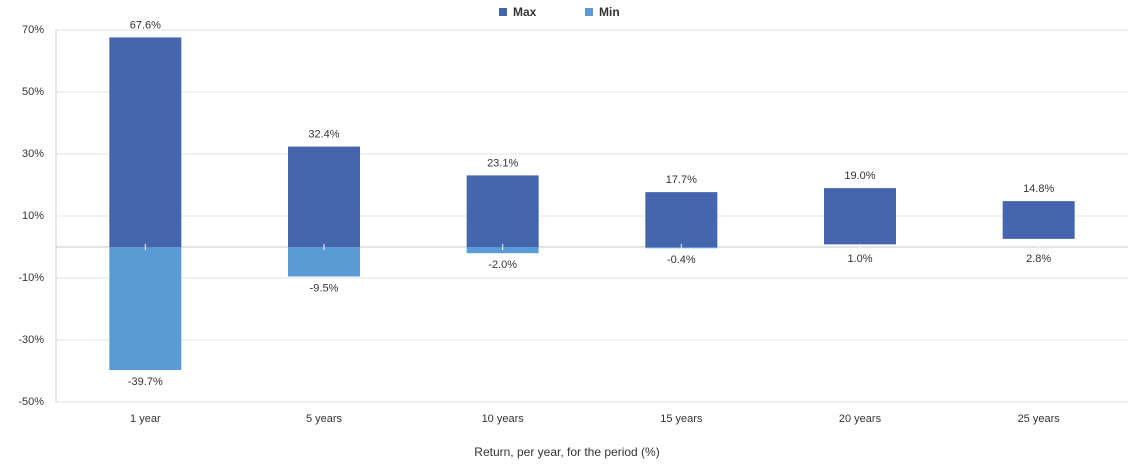 This screenshot has height=474, width=1135. I want to click on x-tick-label: 5 years, so click(324, 419).